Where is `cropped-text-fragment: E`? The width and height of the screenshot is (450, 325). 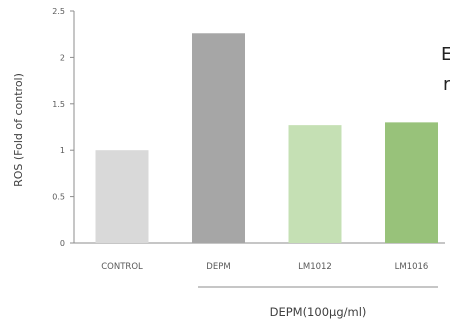
cropped-text-fragment: E is located at coordinates (445, 54).